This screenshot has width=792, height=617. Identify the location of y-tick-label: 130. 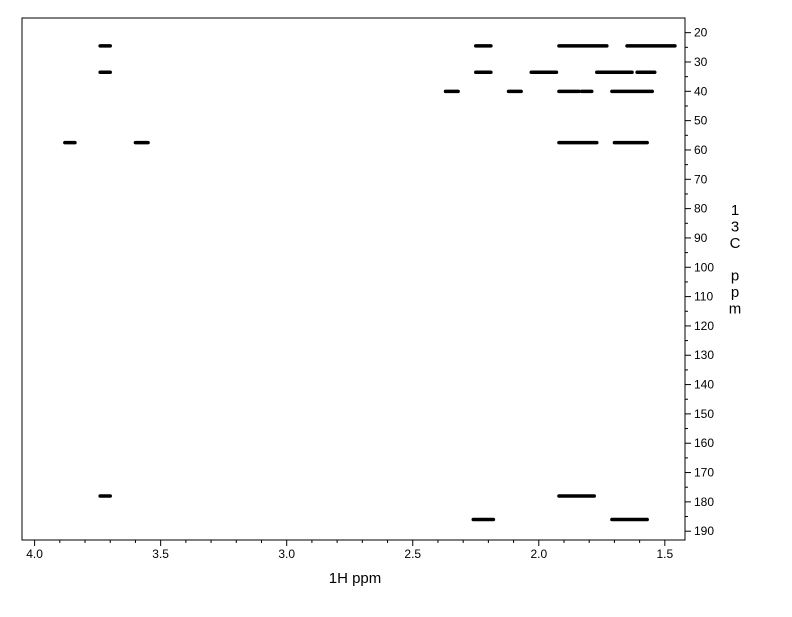
(704, 355).